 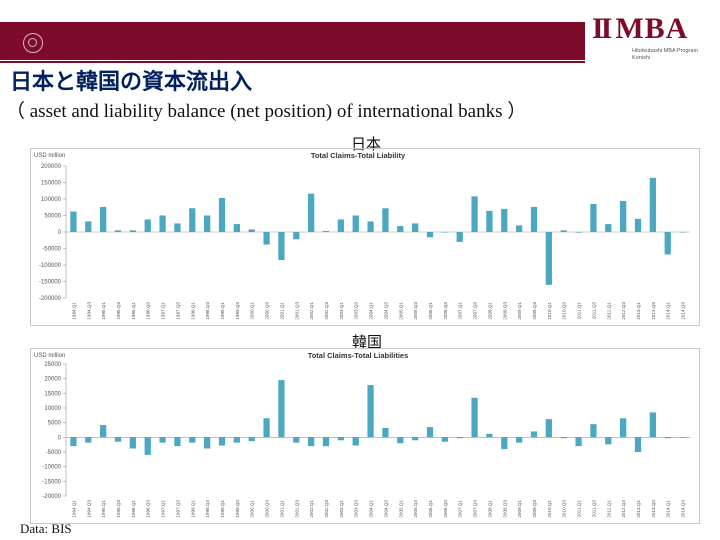 What do you see at coordinates (360, 62) in the screenshot?
I see `header-rule` at bounding box center [360, 62].